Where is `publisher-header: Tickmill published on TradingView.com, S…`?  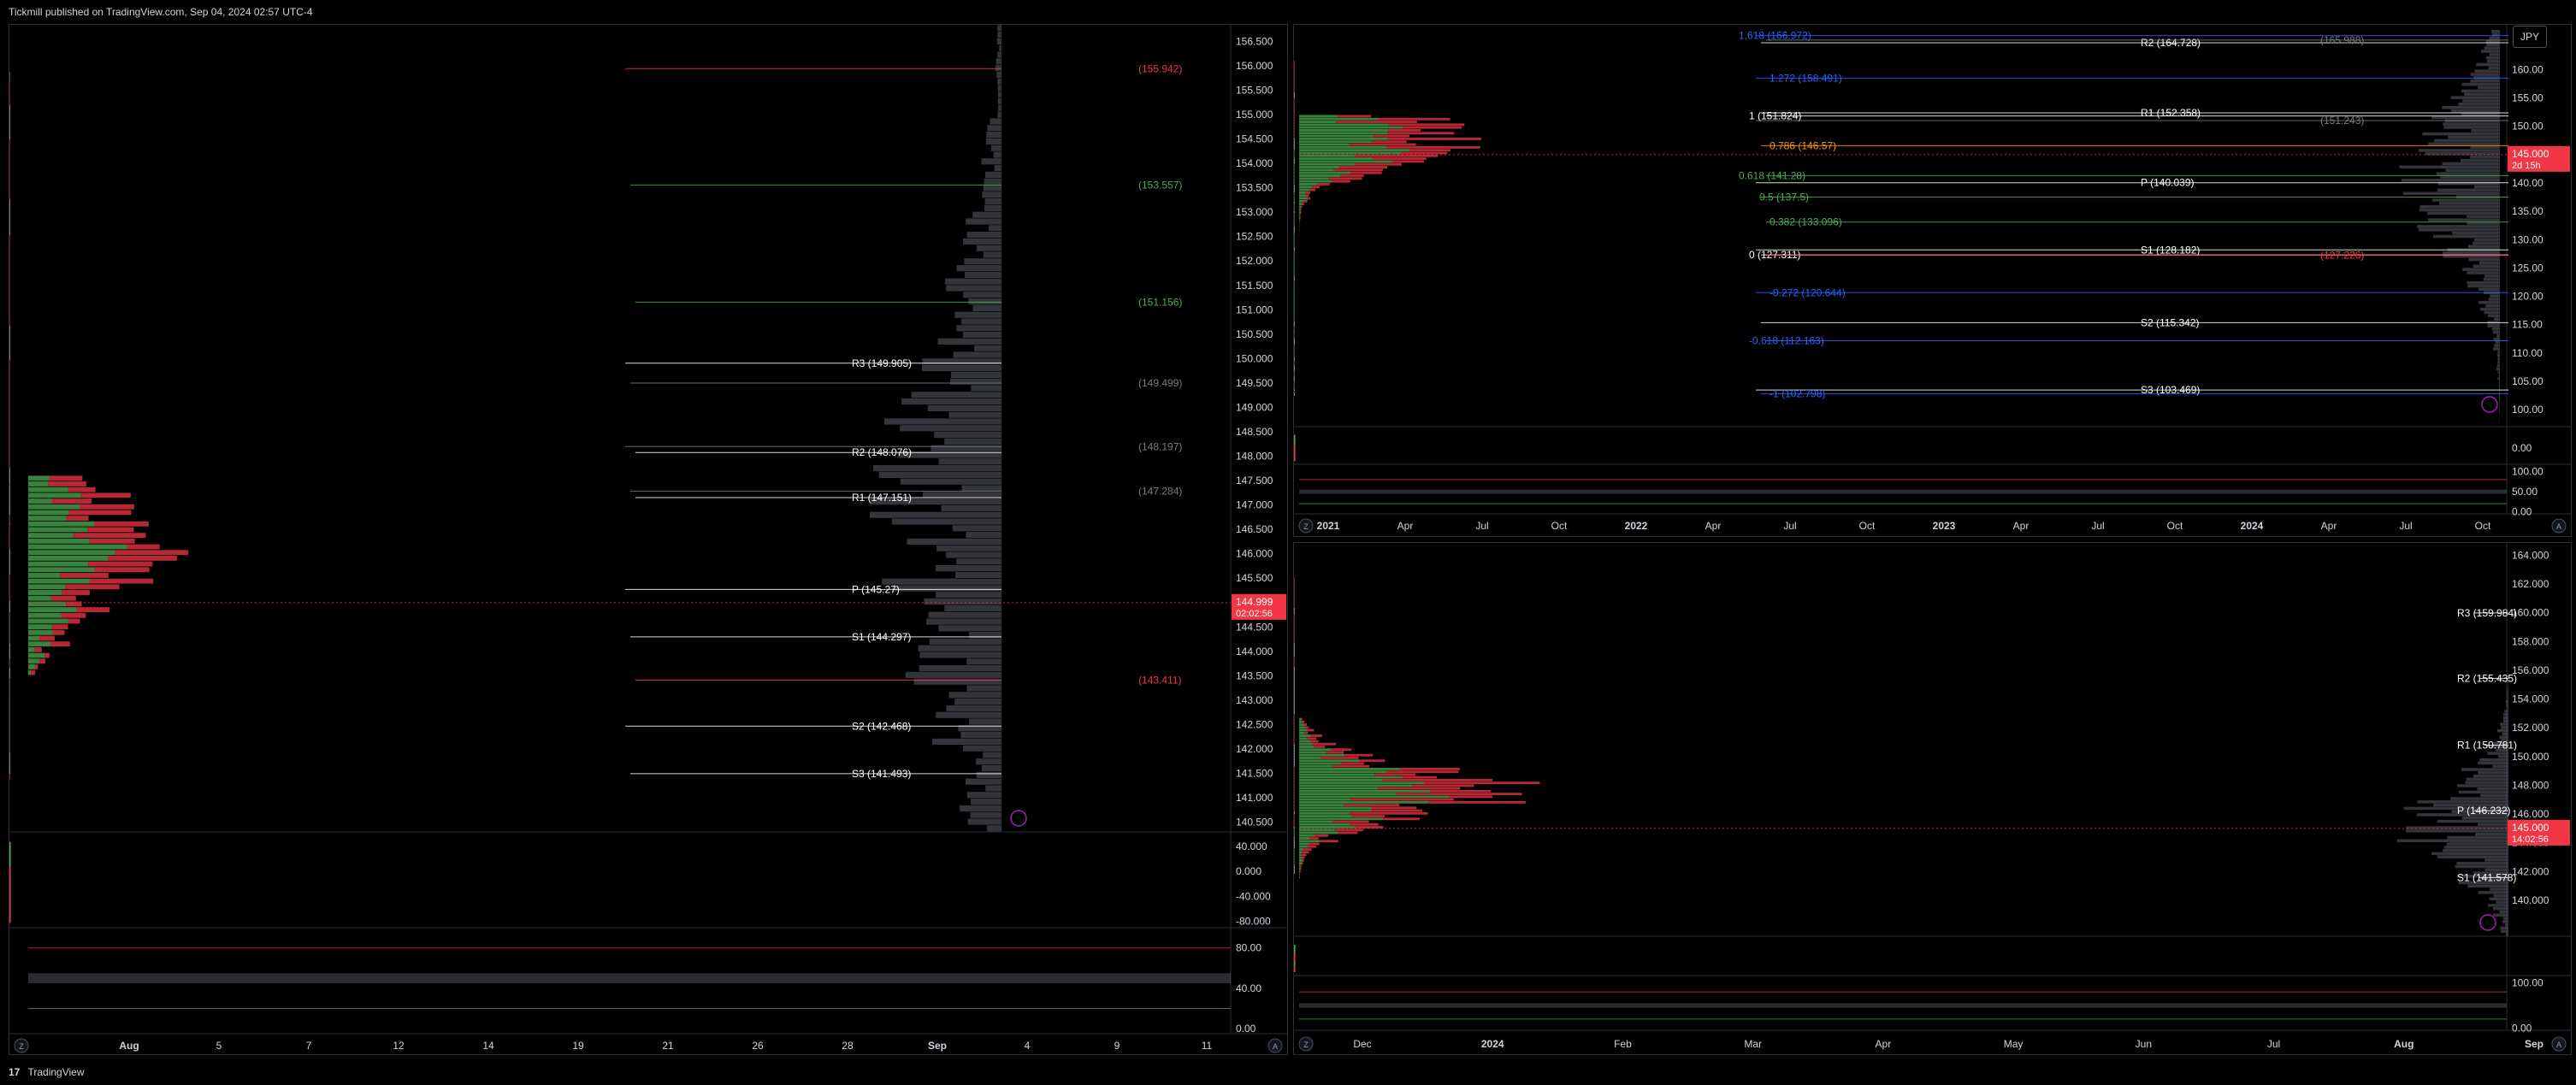
publisher-header: Tickmill published on TradingView.com, S… is located at coordinates (161, 12).